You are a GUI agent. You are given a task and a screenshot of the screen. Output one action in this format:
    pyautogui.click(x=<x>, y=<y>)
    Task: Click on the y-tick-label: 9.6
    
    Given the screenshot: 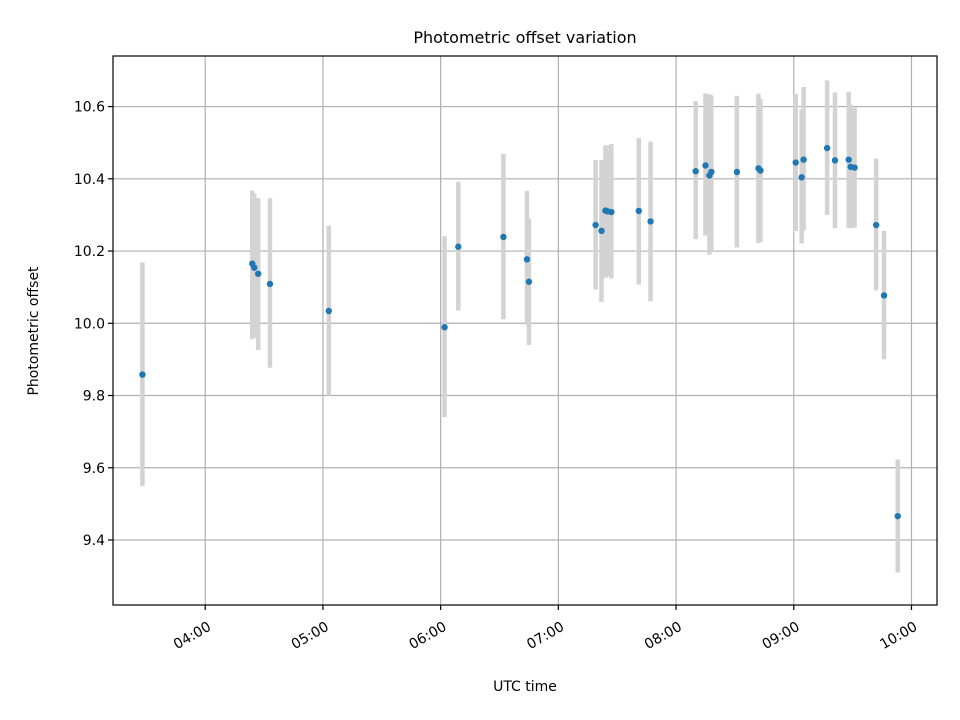 What is the action you would take?
    pyautogui.click(x=94, y=469)
    